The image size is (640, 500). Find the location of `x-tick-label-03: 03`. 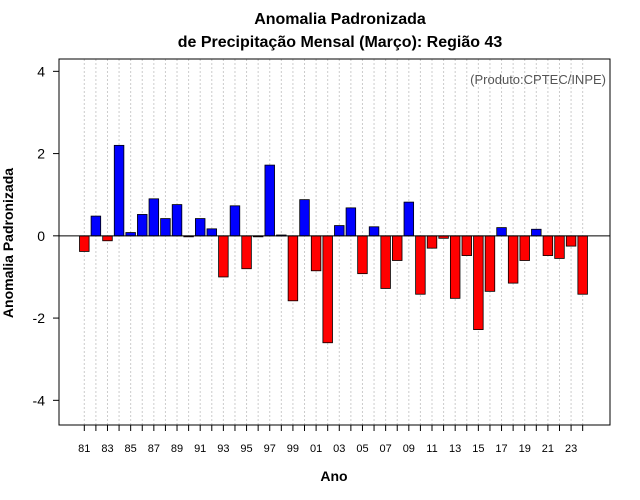

x-tick-label-03: 03 is located at coordinates (339, 449).